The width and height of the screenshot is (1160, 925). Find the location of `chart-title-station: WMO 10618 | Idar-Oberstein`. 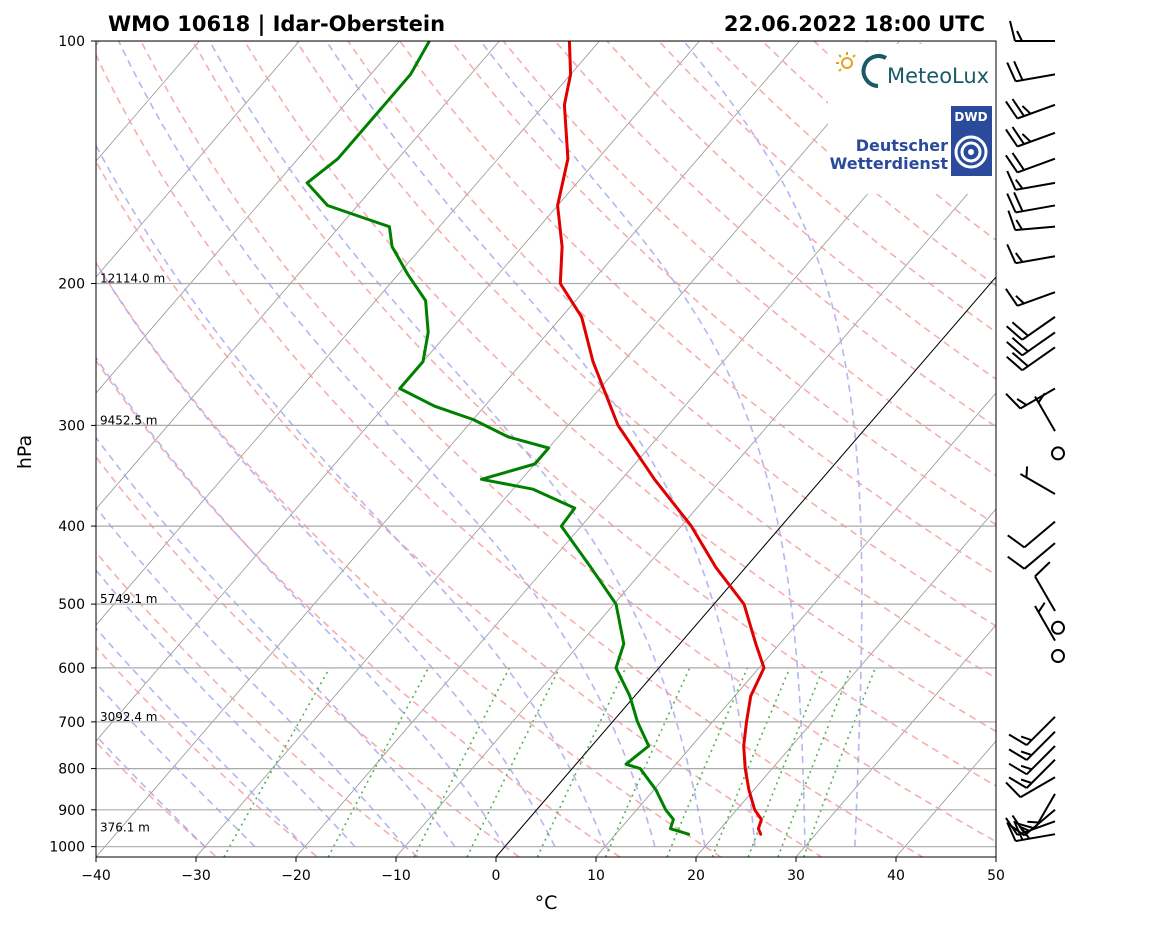

chart-title-station: WMO 10618 | Idar-Oberstein is located at coordinates (276, 24).